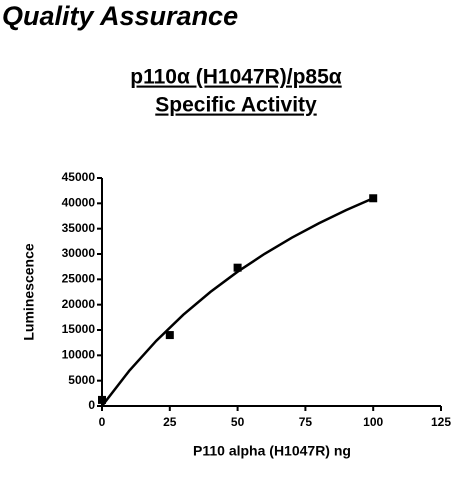 This screenshot has height=480, width=470. What do you see at coordinates (170, 422) in the screenshot?
I see `x-tick-label: 25` at bounding box center [170, 422].